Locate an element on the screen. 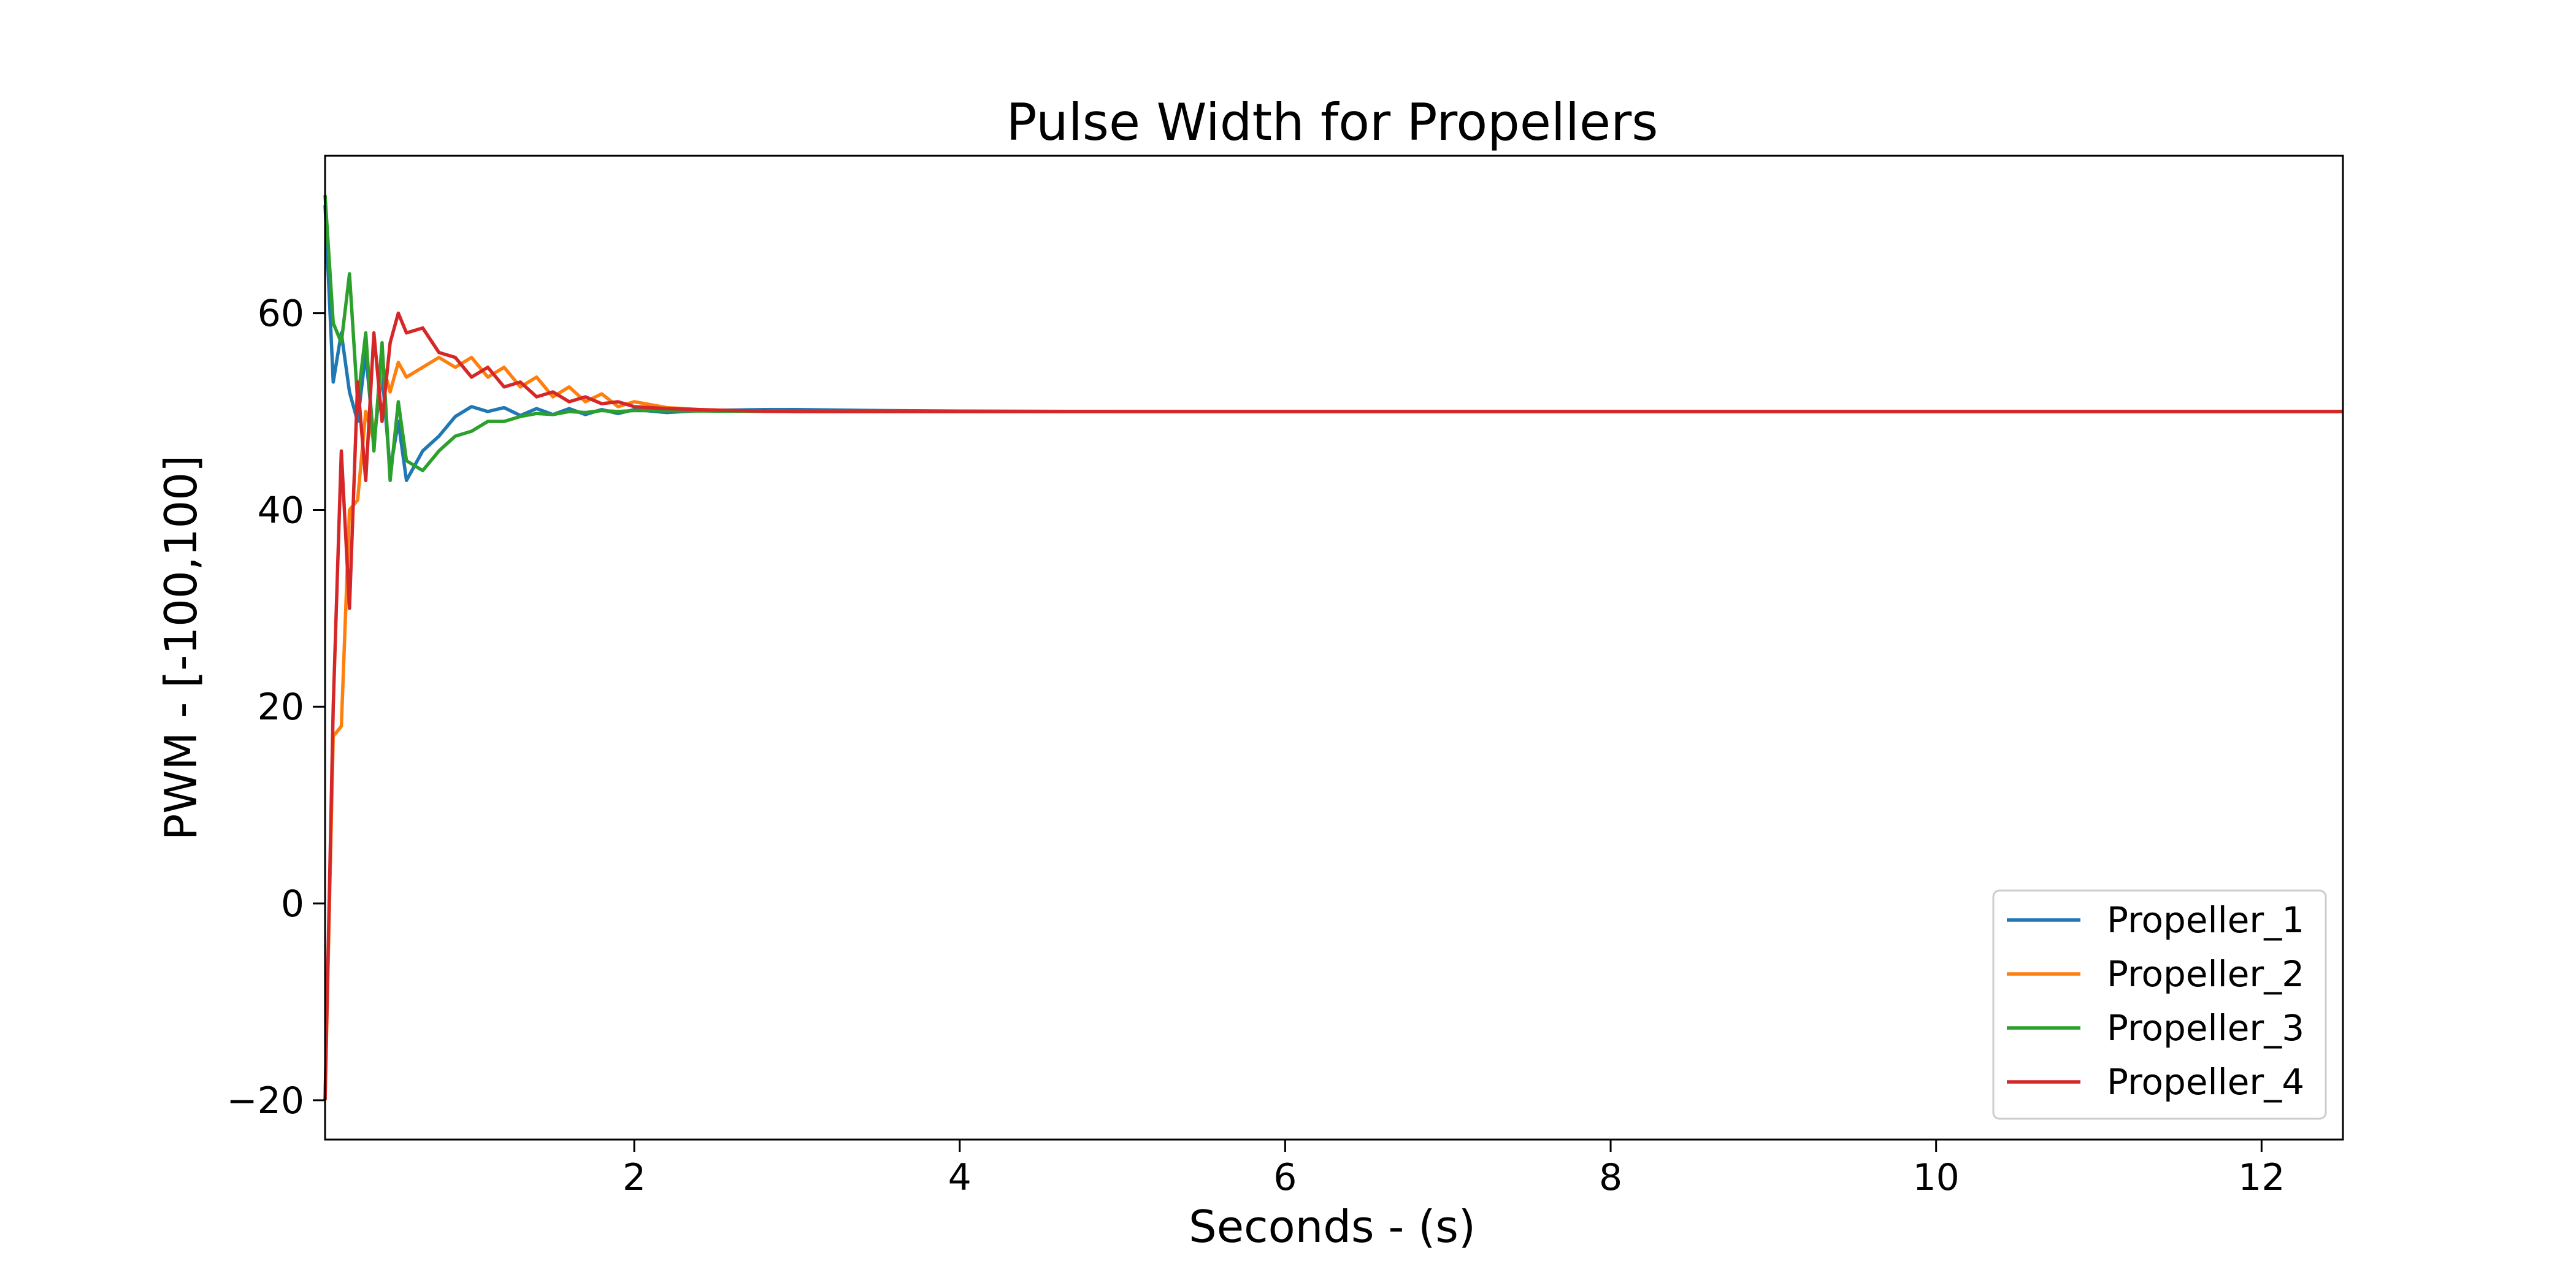 The height and width of the screenshot is (1288, 2576). x-tick-label: 10 is located at coordinates (1936, 1177).